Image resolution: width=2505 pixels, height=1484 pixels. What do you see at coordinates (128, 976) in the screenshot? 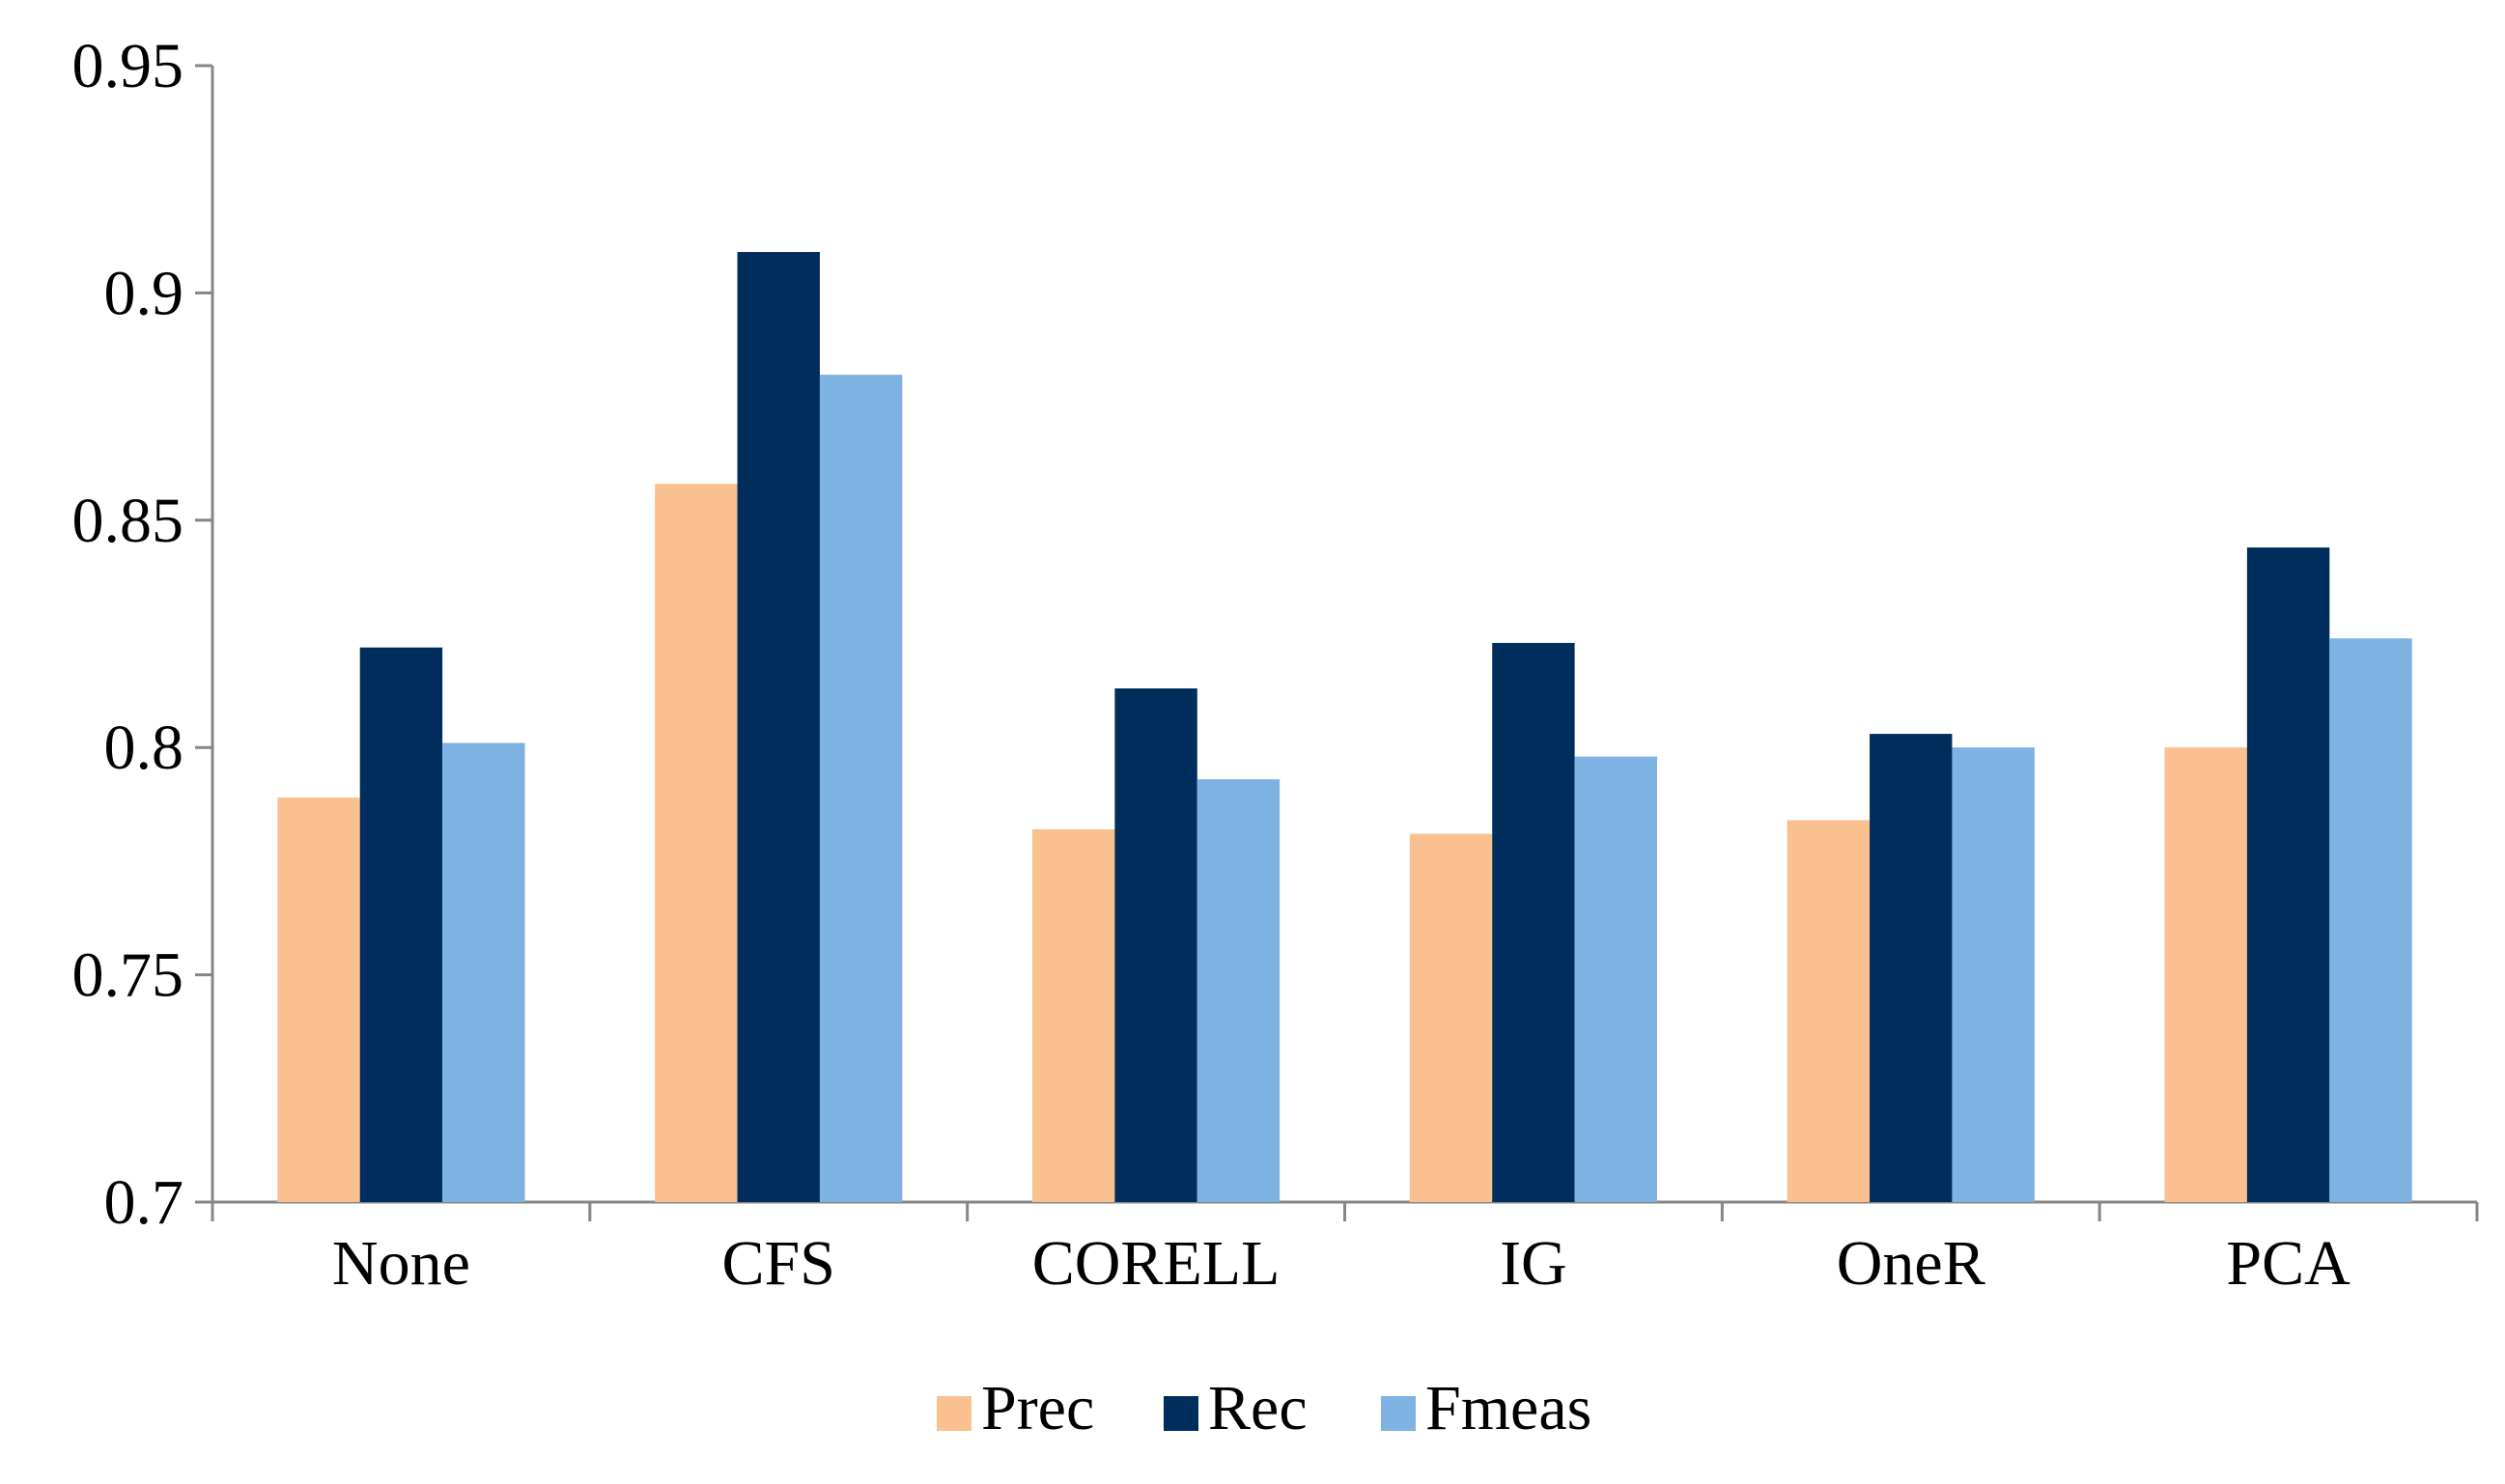
I see `y-tick-label: 0.75` at bounding box center [128, 976].